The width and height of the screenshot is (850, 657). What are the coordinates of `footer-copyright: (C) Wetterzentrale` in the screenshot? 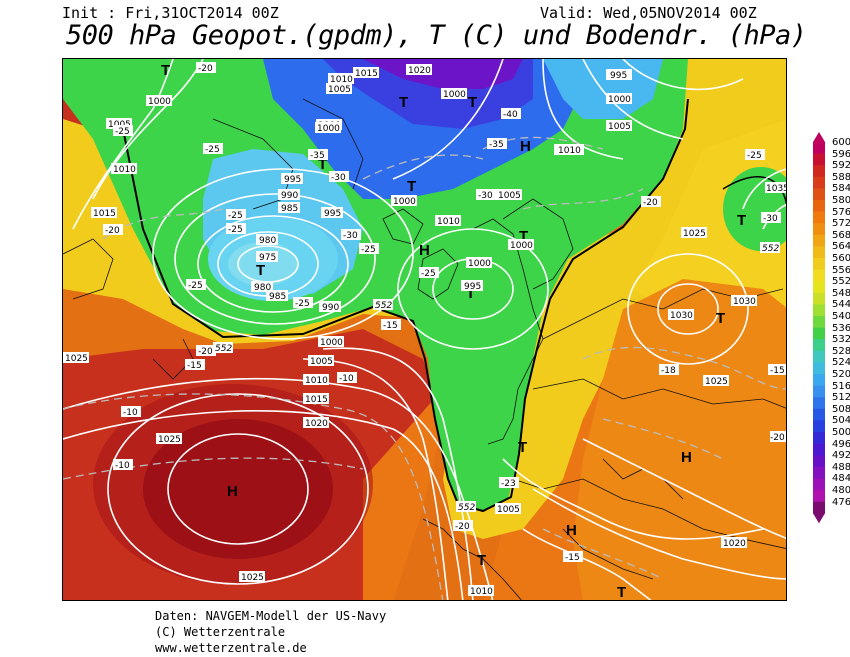 It's located at (220, 632).